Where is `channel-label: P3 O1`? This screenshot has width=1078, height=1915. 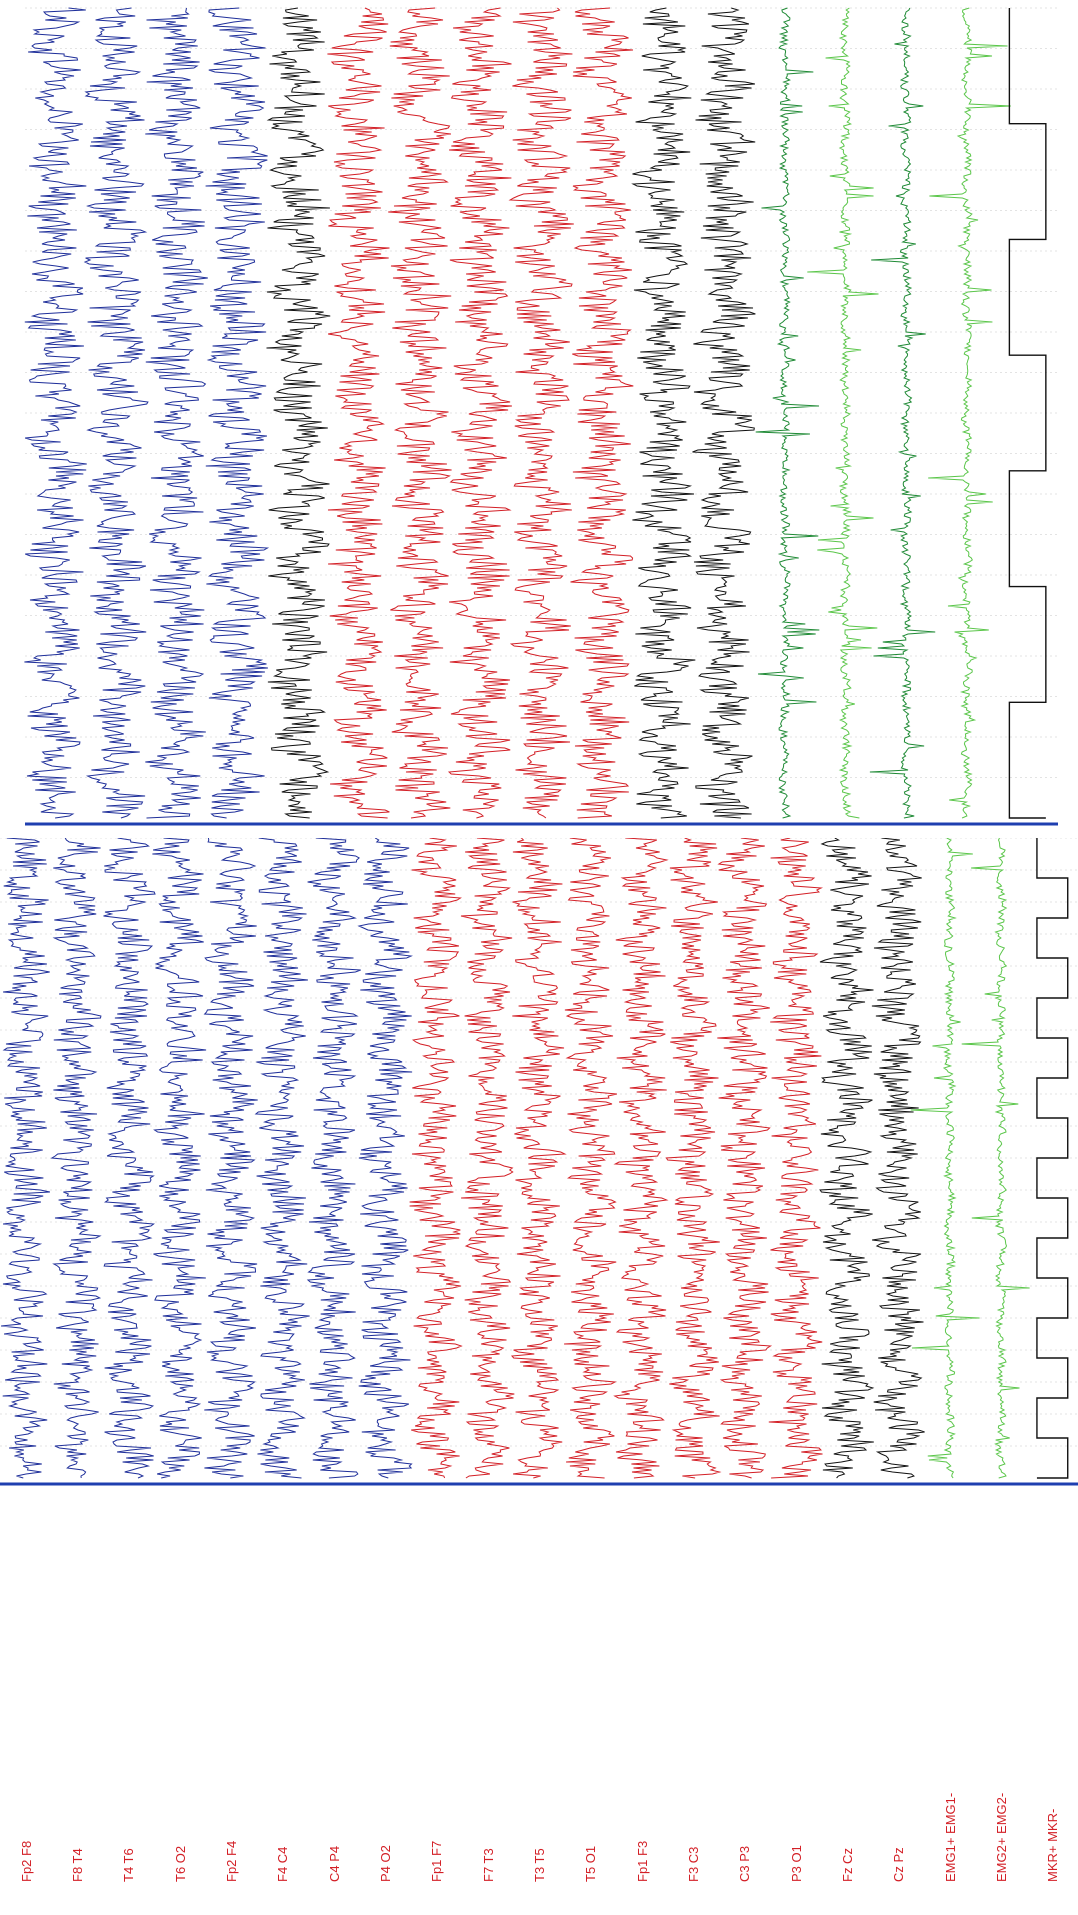 channel-label: P3 O1 is located at coordinates (796, 1863).